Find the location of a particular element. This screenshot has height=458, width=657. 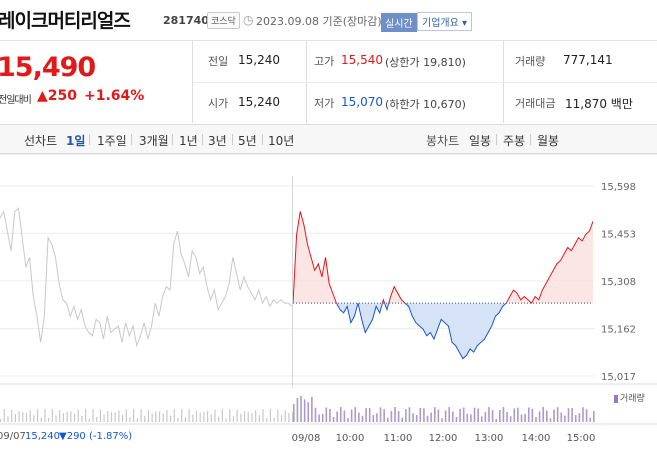

period-3m: 3개월 is located at coordinates (154, 141).